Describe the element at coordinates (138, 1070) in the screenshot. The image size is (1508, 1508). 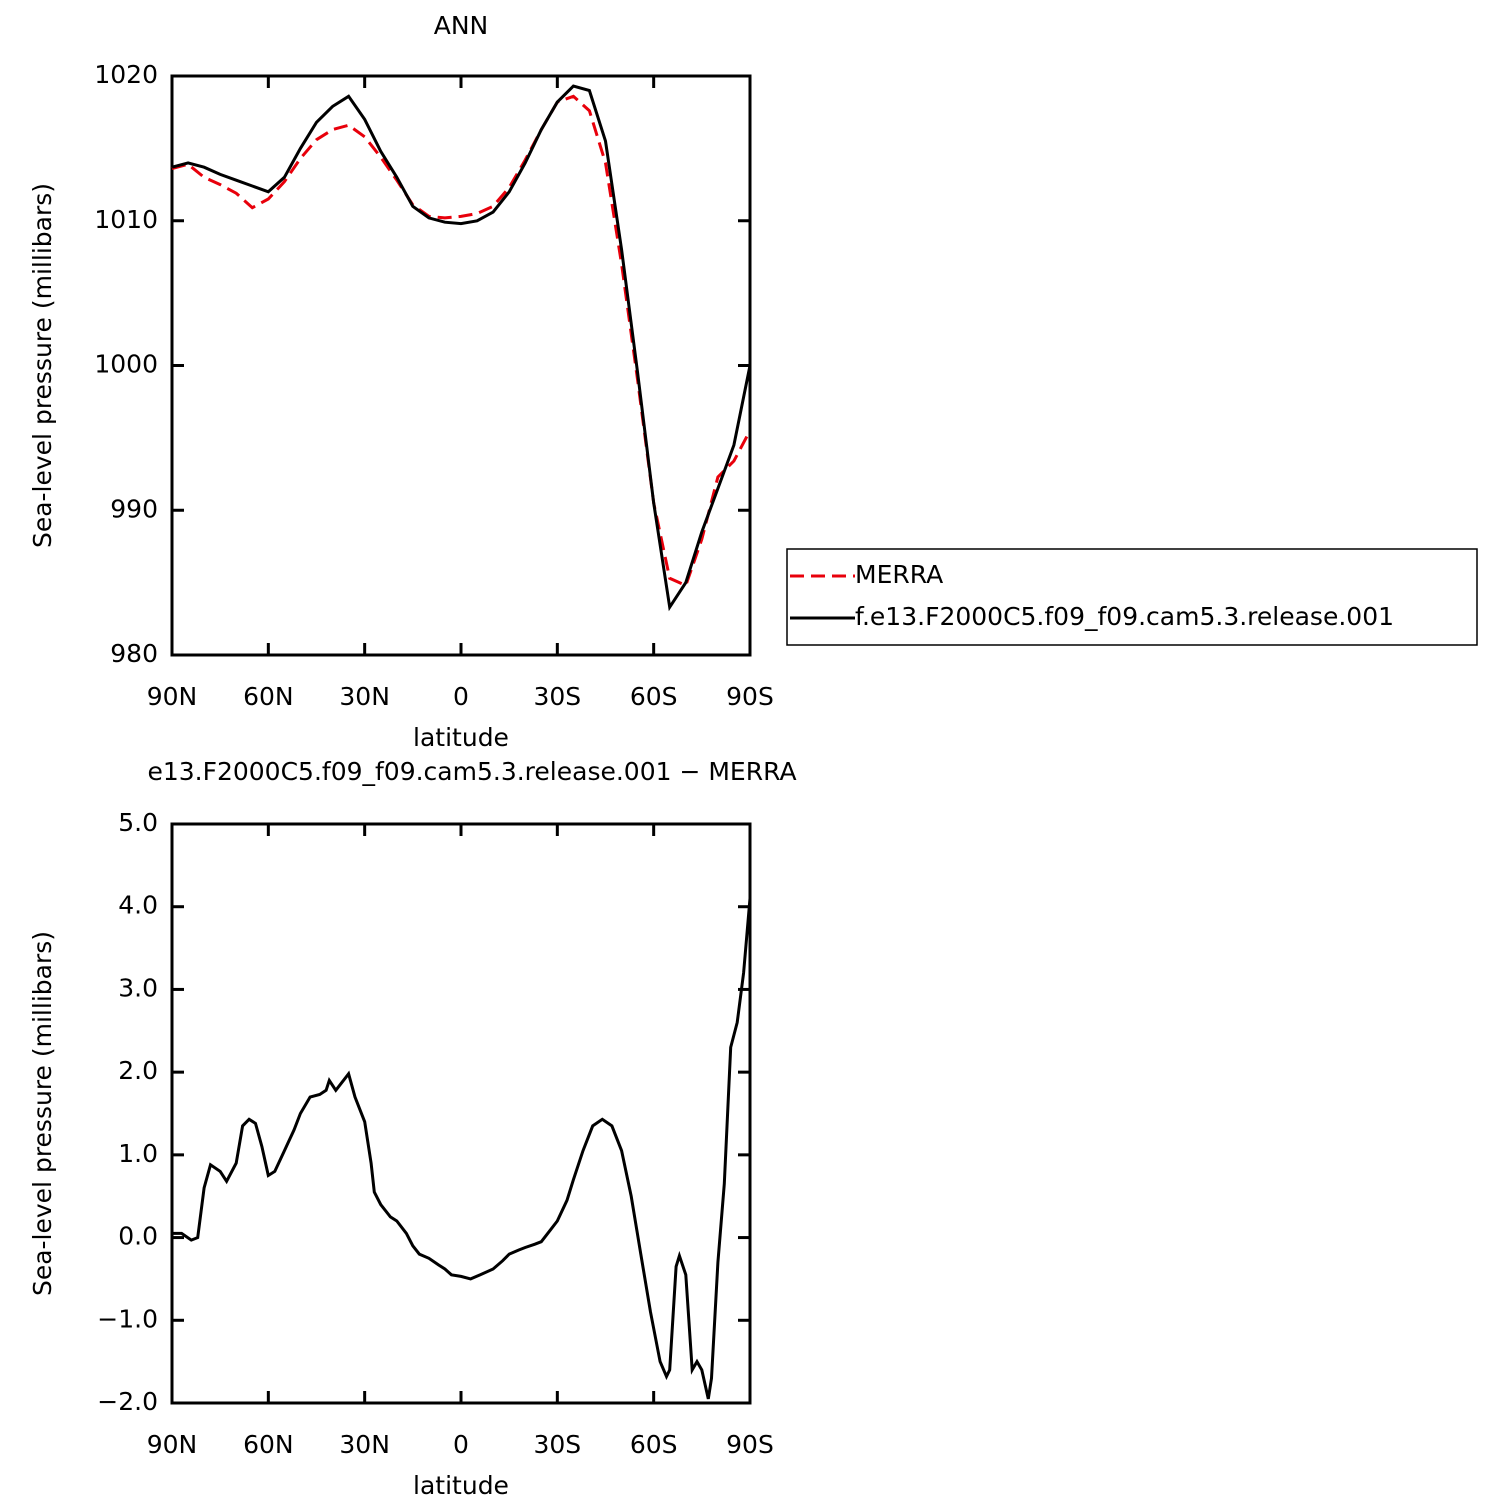
I see `y-tick-label: 2.0` at that location.